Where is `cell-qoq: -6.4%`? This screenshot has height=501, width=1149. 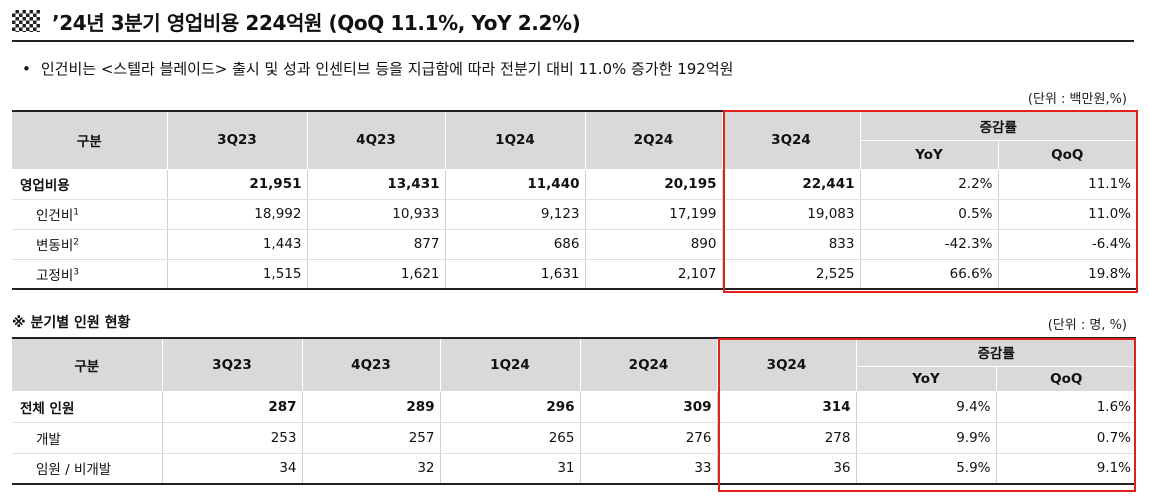
cell-qoq: -6.4% is located at coordinates (1067, 244).